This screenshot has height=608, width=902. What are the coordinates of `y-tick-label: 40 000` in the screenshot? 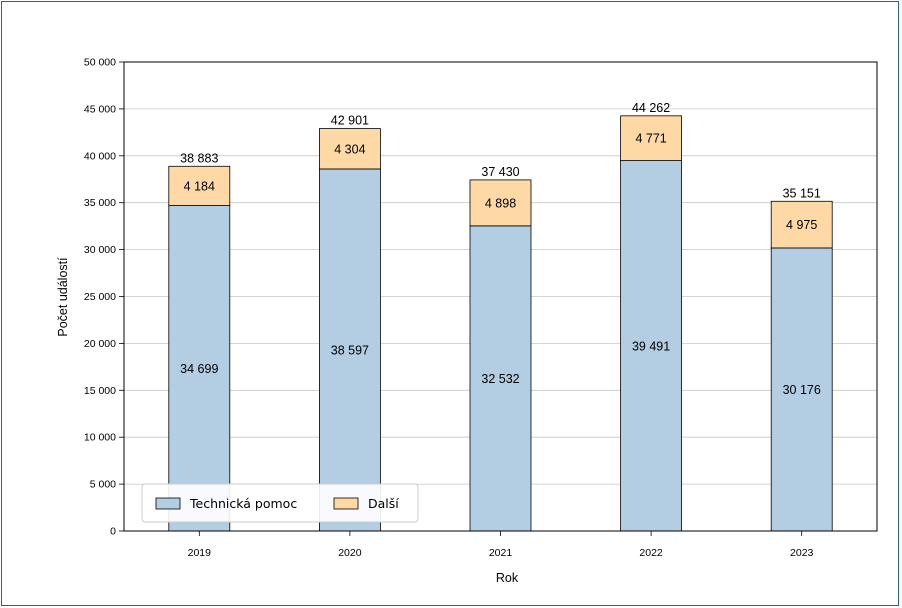 It's located at (100, 156).